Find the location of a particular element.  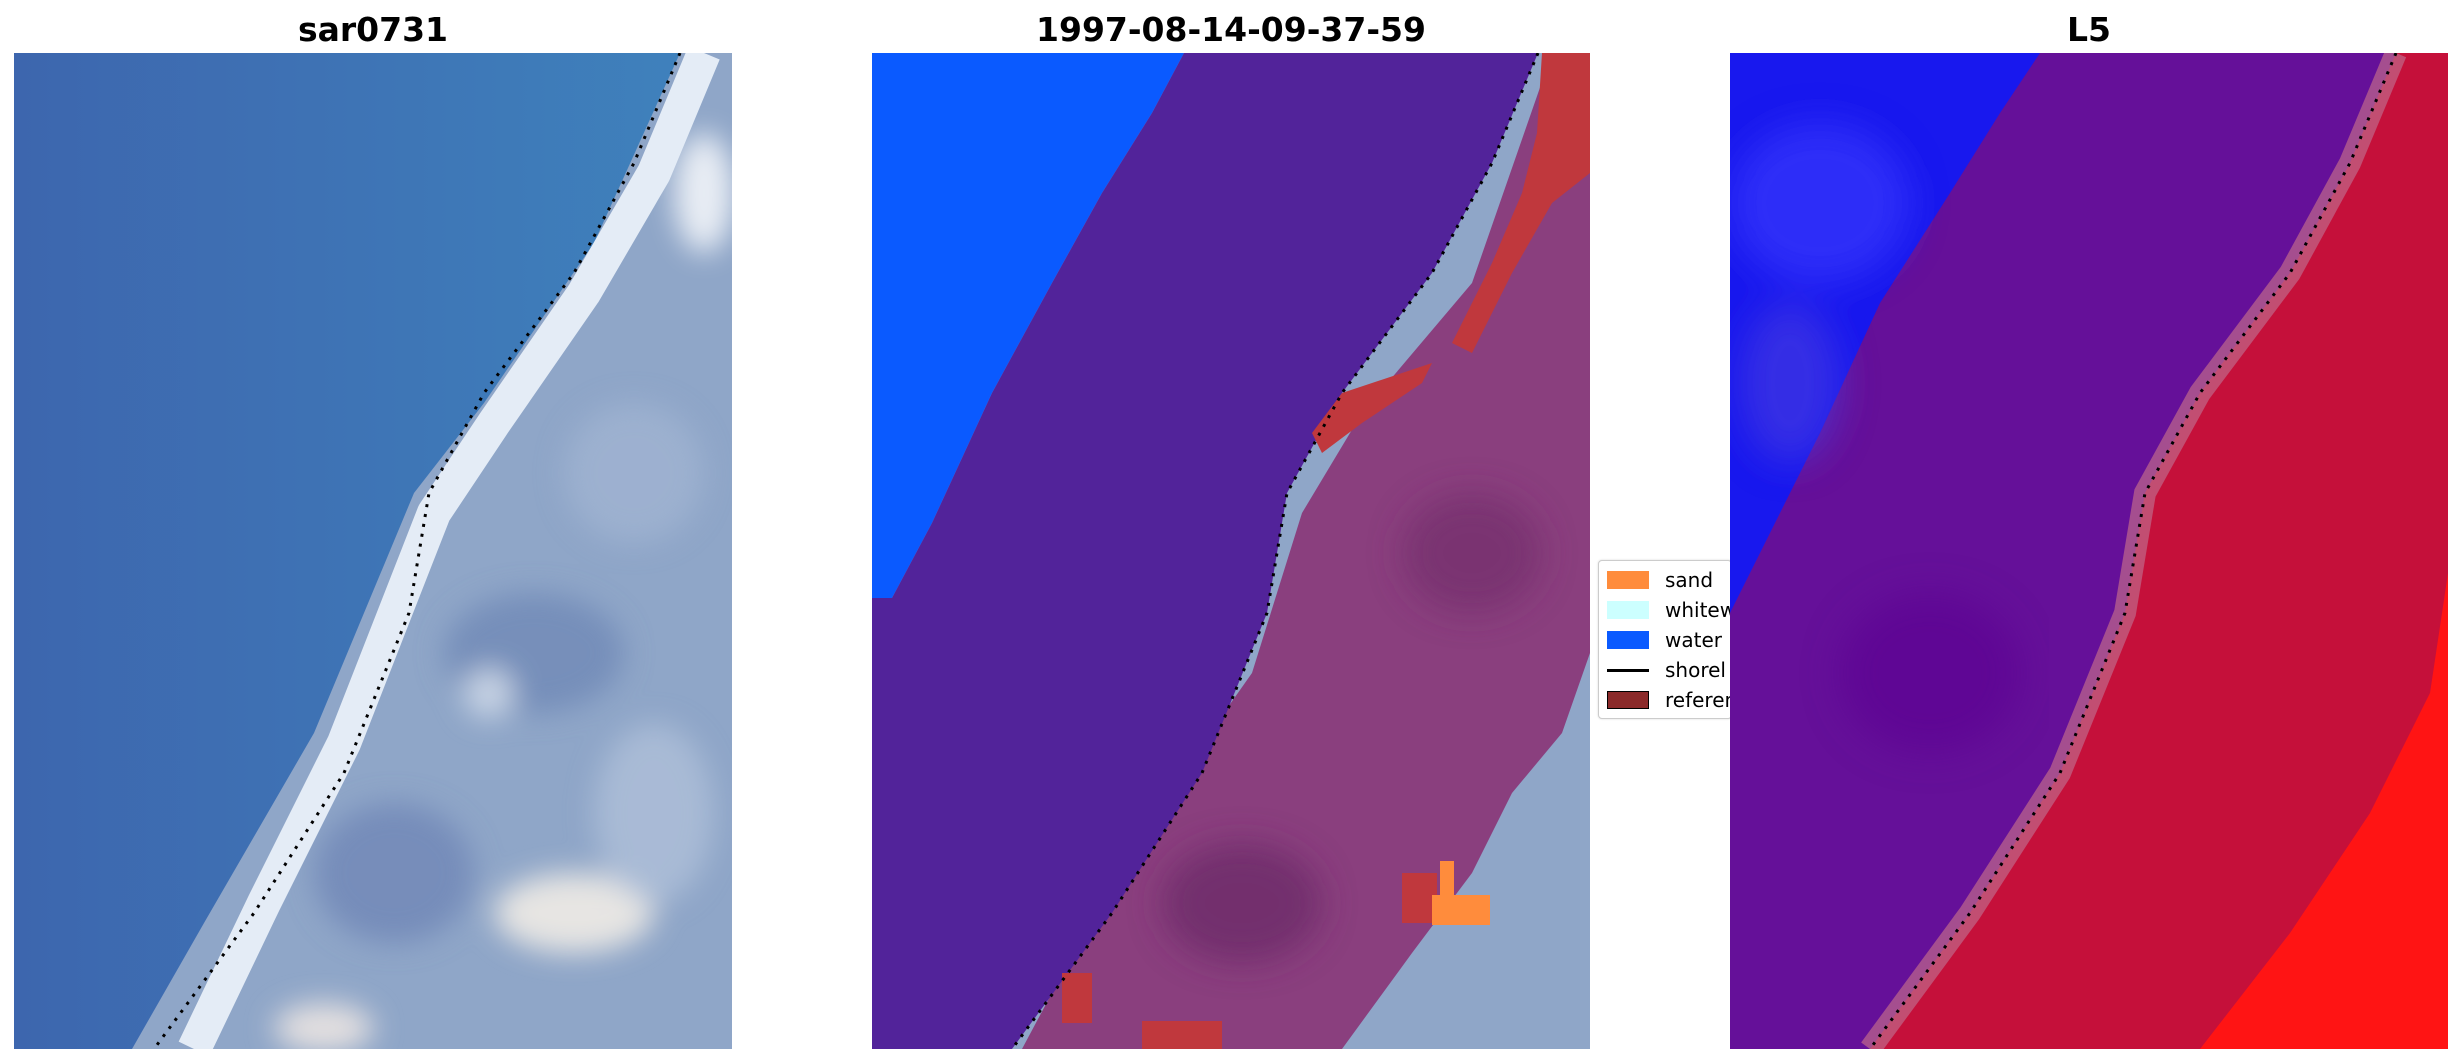

legend-swatch-shoreline is located at coordinates (1628, 670).